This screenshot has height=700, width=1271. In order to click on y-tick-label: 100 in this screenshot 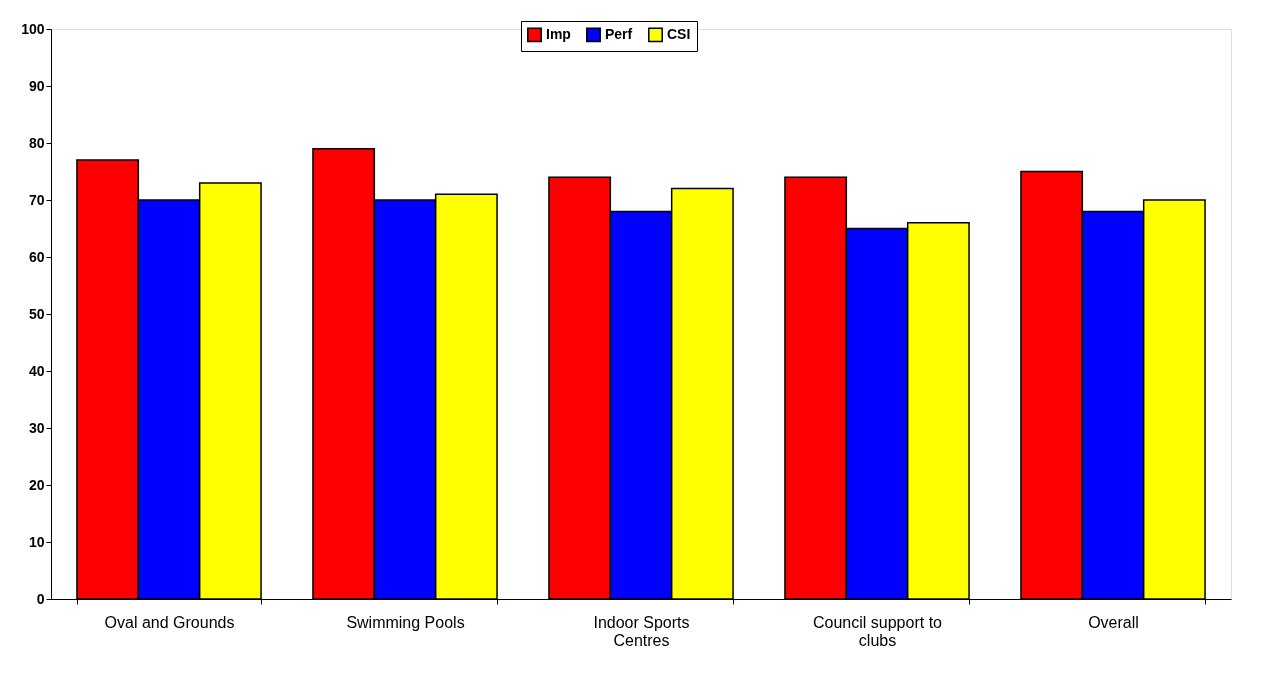, I will do `click(33, 28)`.